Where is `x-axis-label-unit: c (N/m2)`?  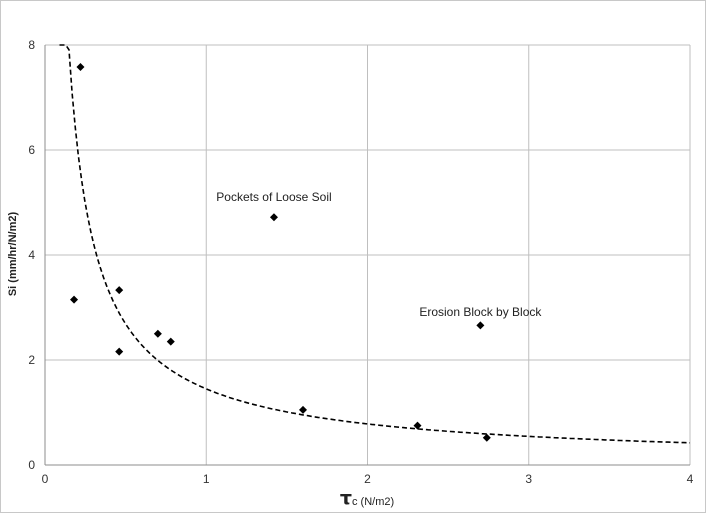
x-axis-label-unit: c (N/m2) is located at coordinates (373, 502).